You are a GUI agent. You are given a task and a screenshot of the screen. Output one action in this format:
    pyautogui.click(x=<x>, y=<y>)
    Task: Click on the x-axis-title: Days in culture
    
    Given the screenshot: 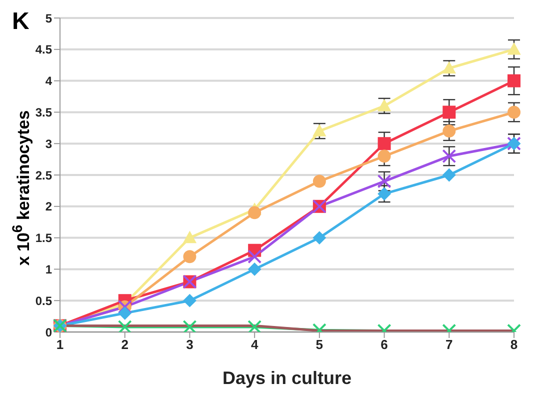 What is the action you would take?
    pyautogui.click(x=287, y=378)
    